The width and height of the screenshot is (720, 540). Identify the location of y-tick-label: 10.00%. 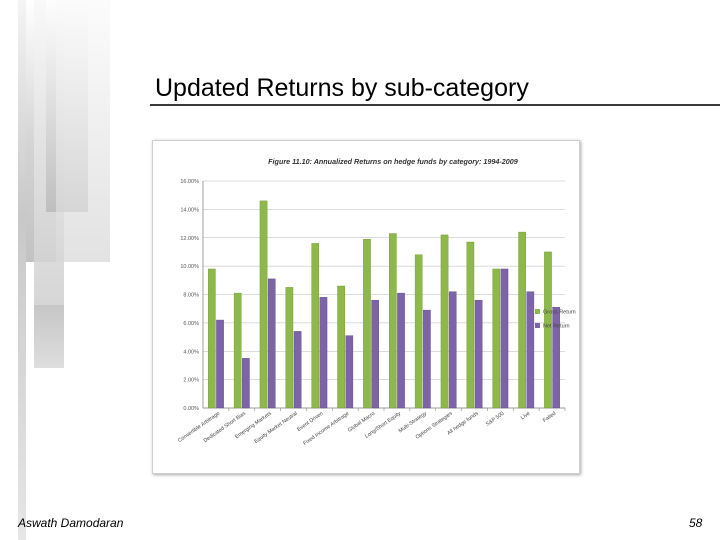
(189, 267).